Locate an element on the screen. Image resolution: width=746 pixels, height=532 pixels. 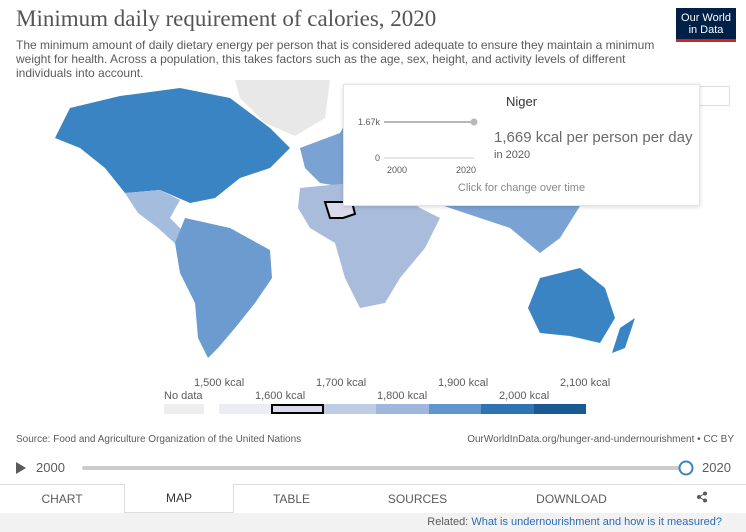
tab: MAP is located at coordinates (179, 498).